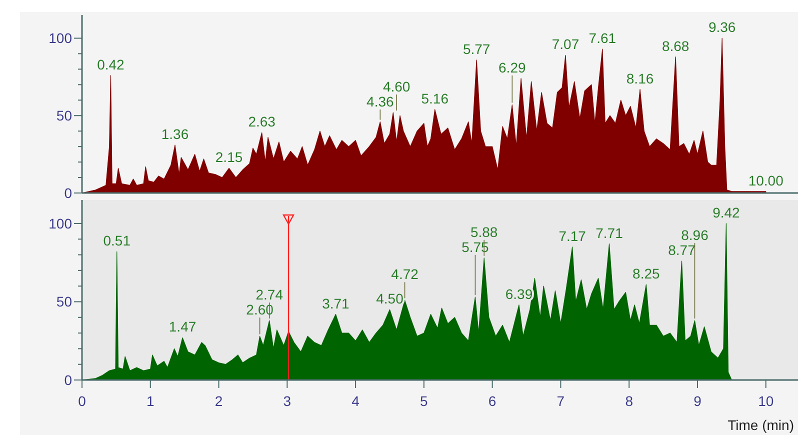 The width and height of the screenshot is (798, 435). What do you see at coordinates (695, 235) in the screenshot?
I see `annotation: 8.96` at bounding box center [695, 235].